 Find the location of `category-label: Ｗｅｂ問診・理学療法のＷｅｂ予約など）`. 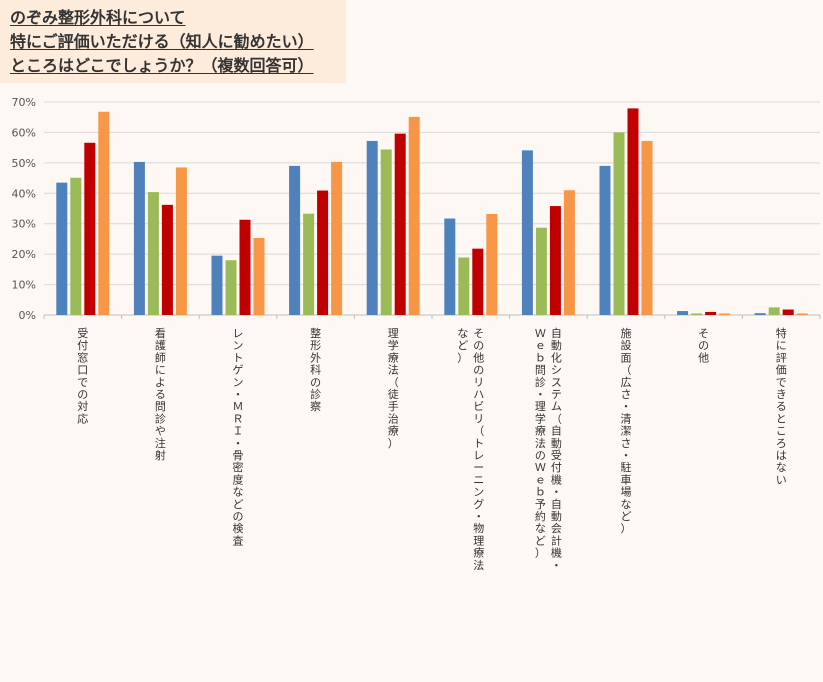

category-label: Ｗｅｂ問診・理学療法のＷｅｂ予約など） is located at coordinates (540, 443).